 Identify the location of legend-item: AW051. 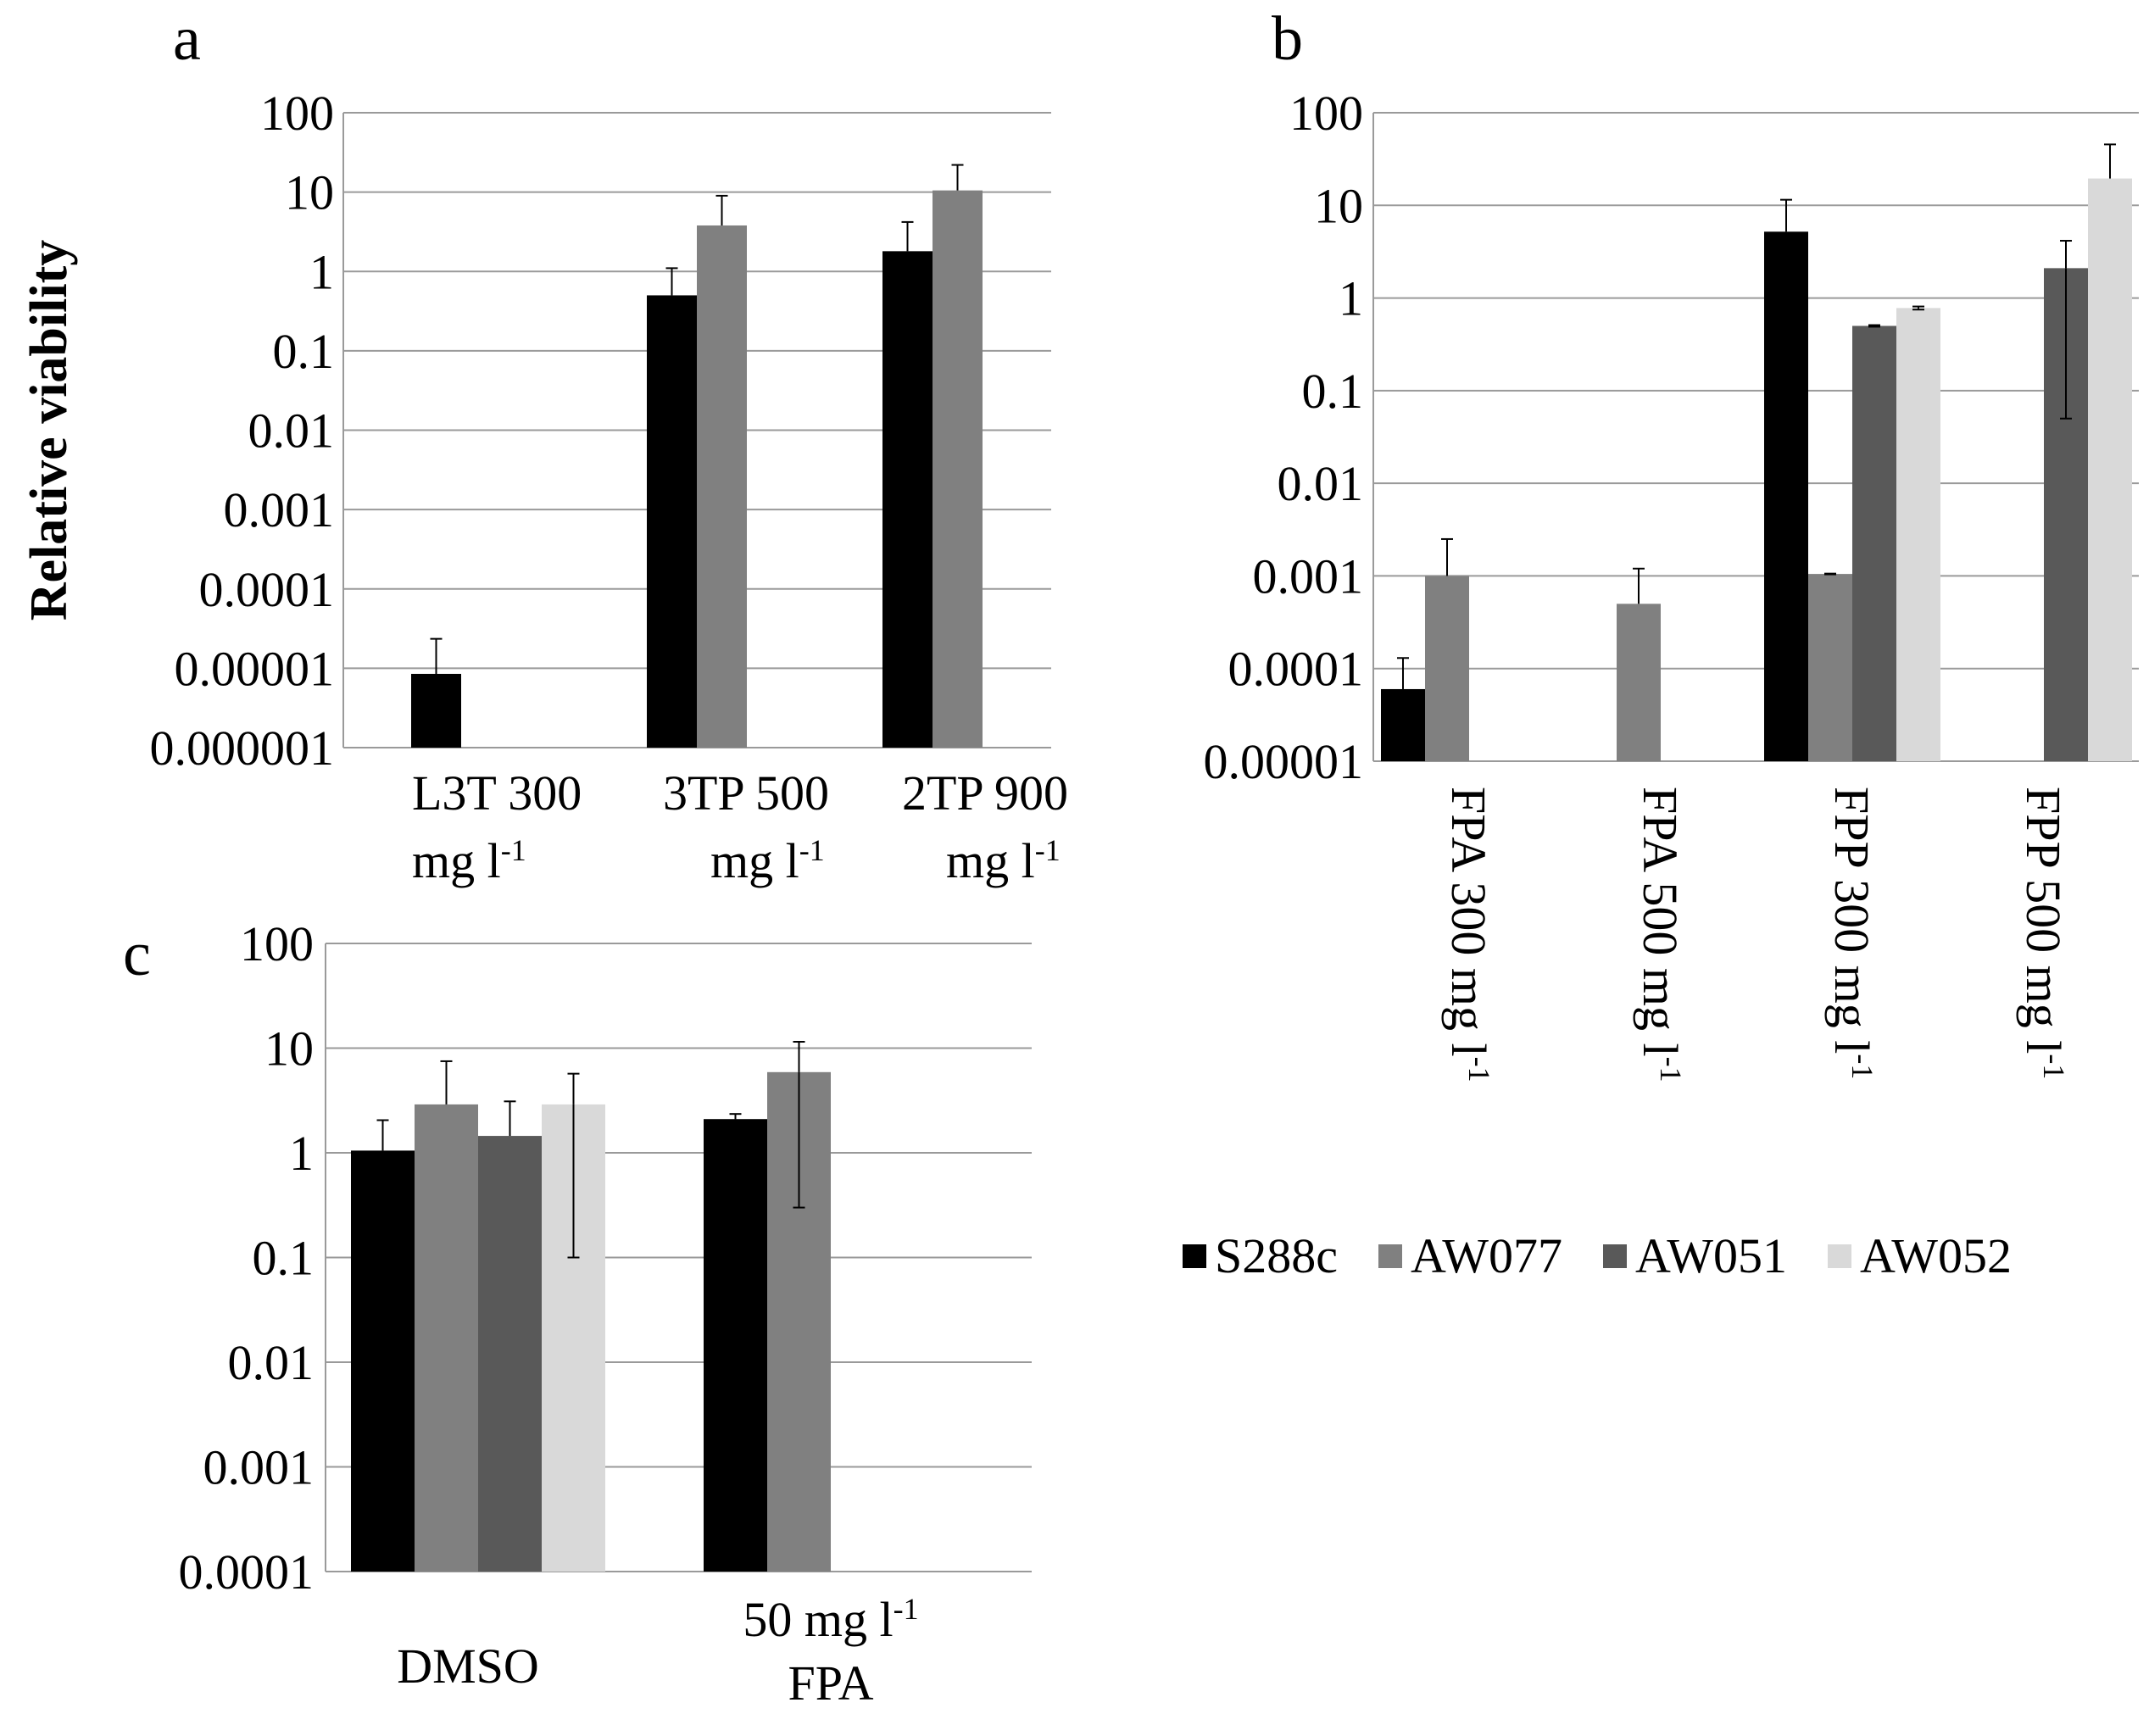
(1694, 1255).